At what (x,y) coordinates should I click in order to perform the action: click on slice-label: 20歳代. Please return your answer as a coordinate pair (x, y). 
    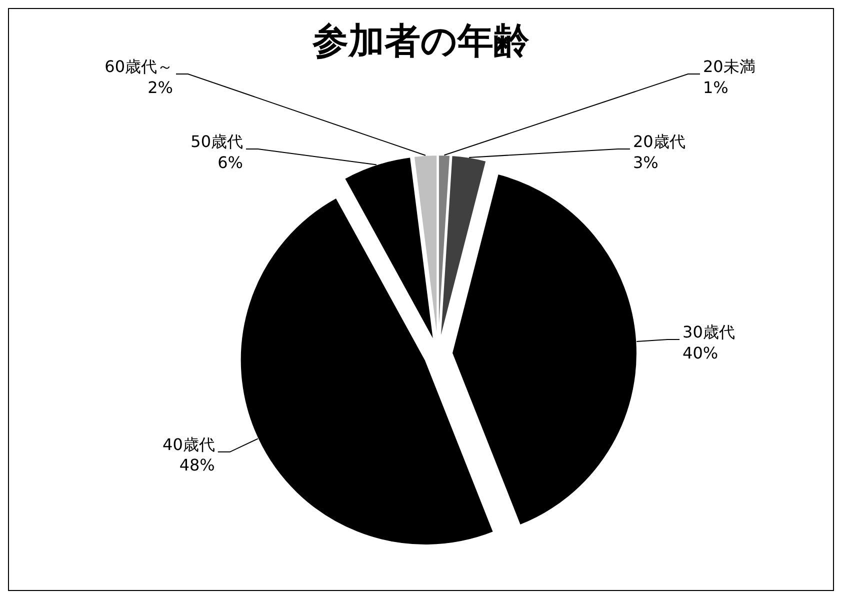
    Looking at the image, I should click on (659, 141).